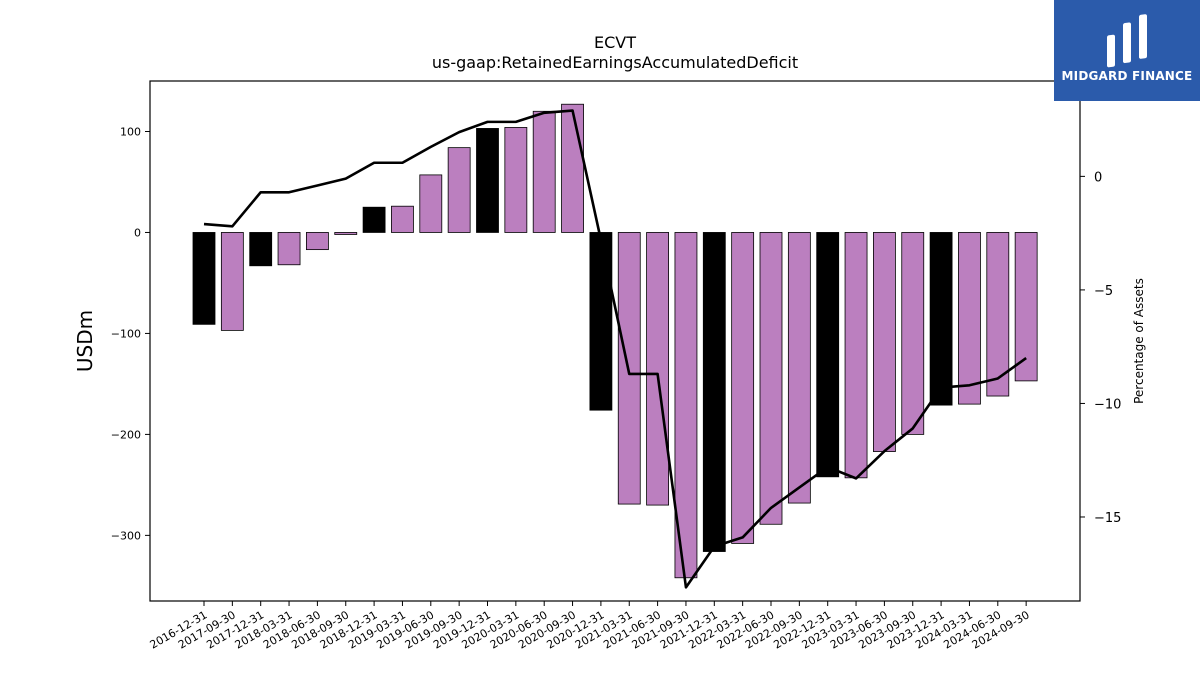 The height and width of the screenshot is (675, 1200). Describe the element at coordinates (137, 232) in the screenshot. I see `y-tick-label: 0` at that location.